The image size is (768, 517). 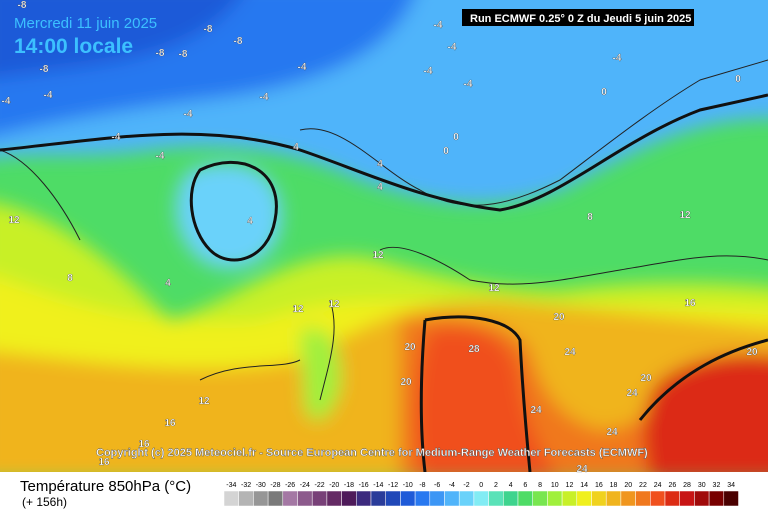 I want to click on scale-label: 30, so click(x=702, y=485).